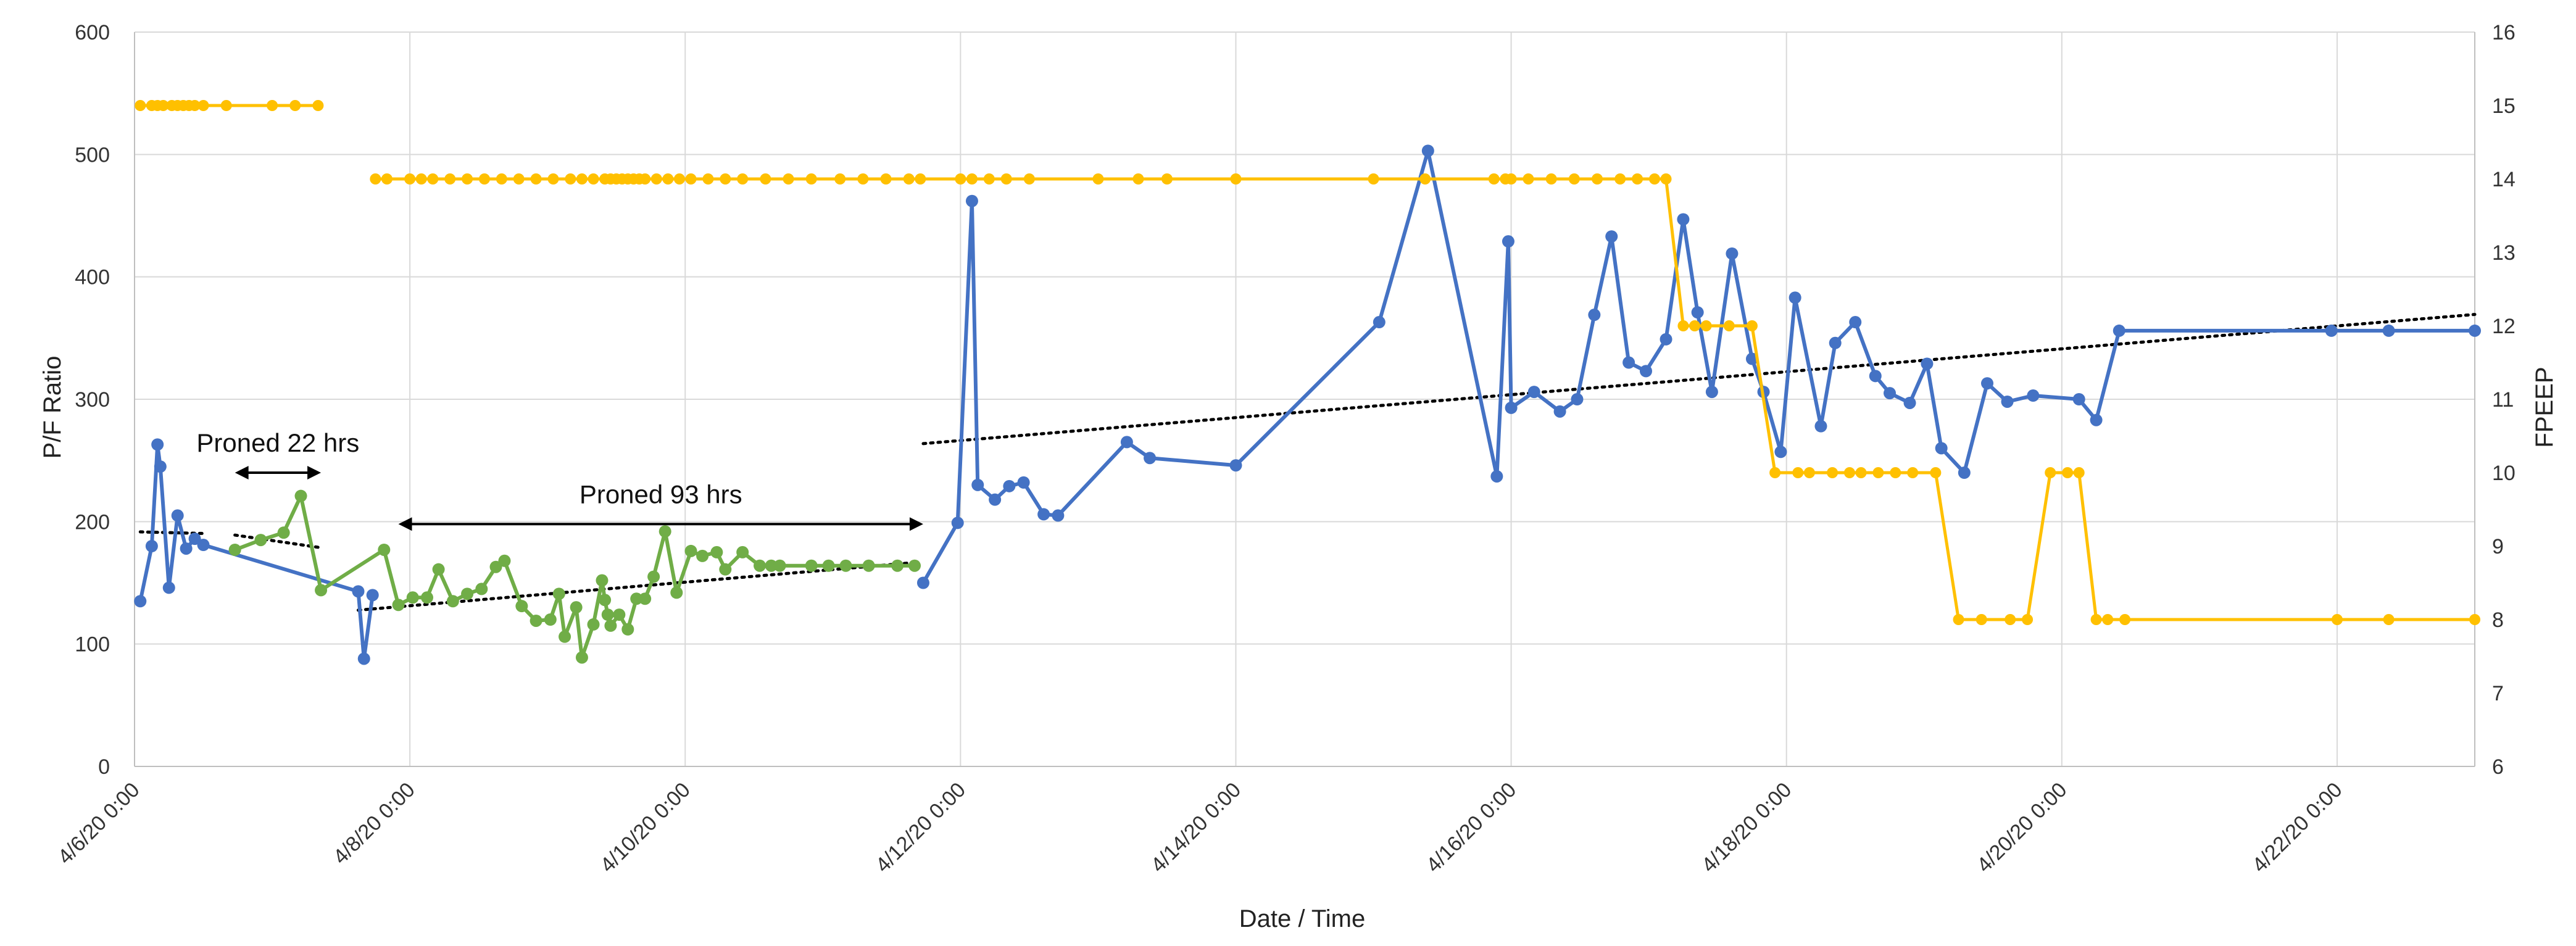  What do you see at coordinates (92, 32) in the screenshot?
I see `y-tick-label: 600` at bounding box center [92, 32].